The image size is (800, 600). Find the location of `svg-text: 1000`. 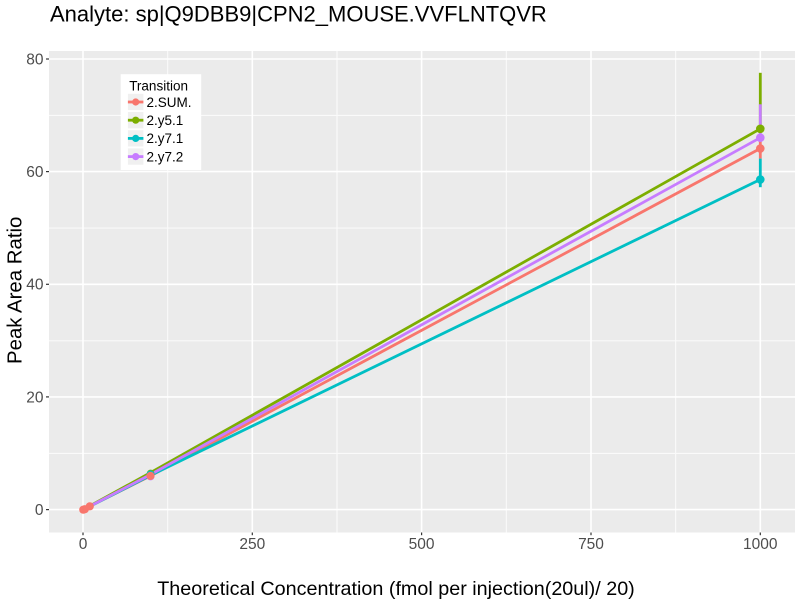

svg-text: 1000 is located at coordinates (760, 544).